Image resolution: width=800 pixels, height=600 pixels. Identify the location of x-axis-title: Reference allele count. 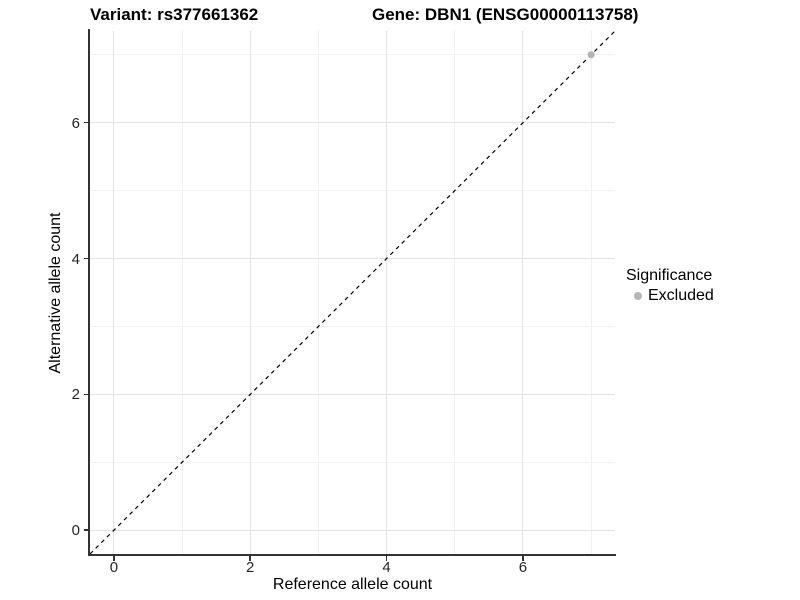
(352, 584).